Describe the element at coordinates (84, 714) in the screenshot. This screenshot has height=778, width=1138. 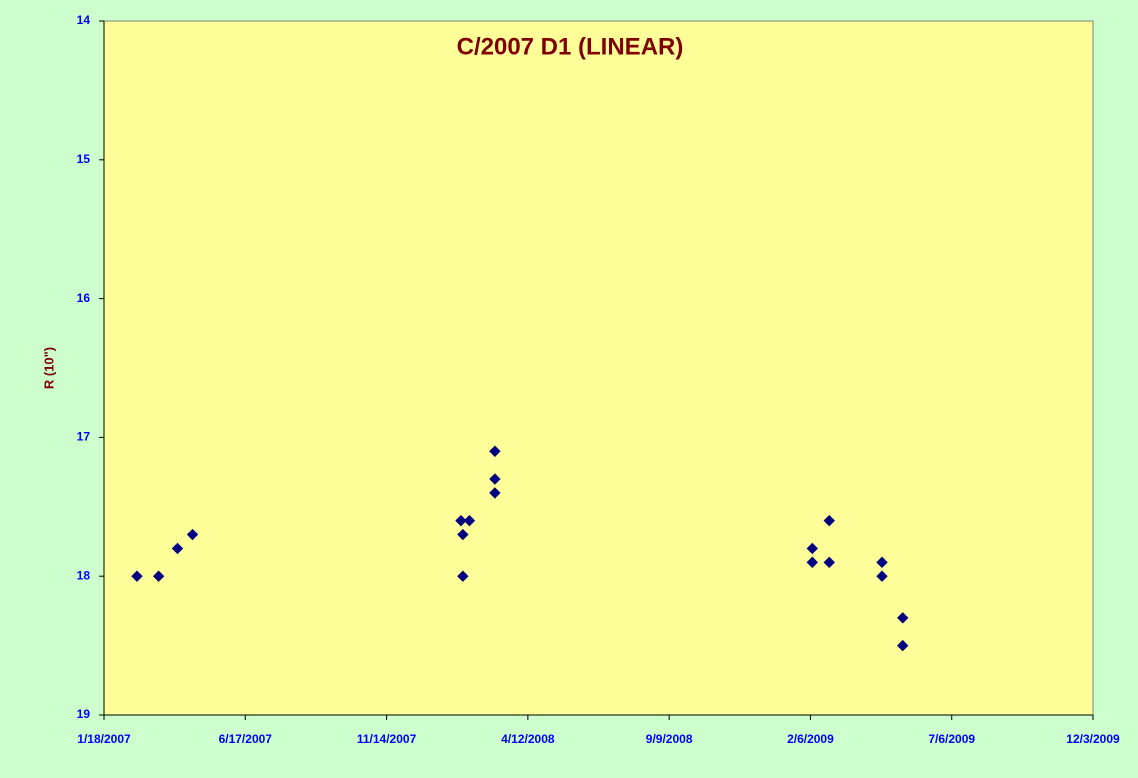
I see `y-tick-label: 19` at that location.